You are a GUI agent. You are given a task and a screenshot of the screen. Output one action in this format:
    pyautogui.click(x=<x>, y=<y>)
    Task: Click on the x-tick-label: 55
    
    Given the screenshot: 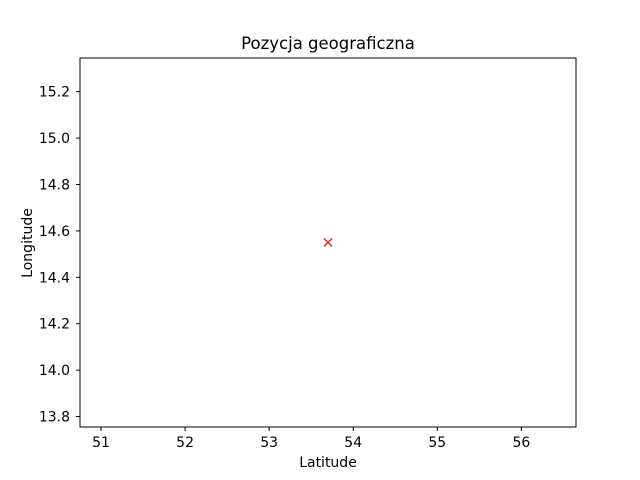 What is the action you would take?
    pyautogui.click(x=437, y=443)
    